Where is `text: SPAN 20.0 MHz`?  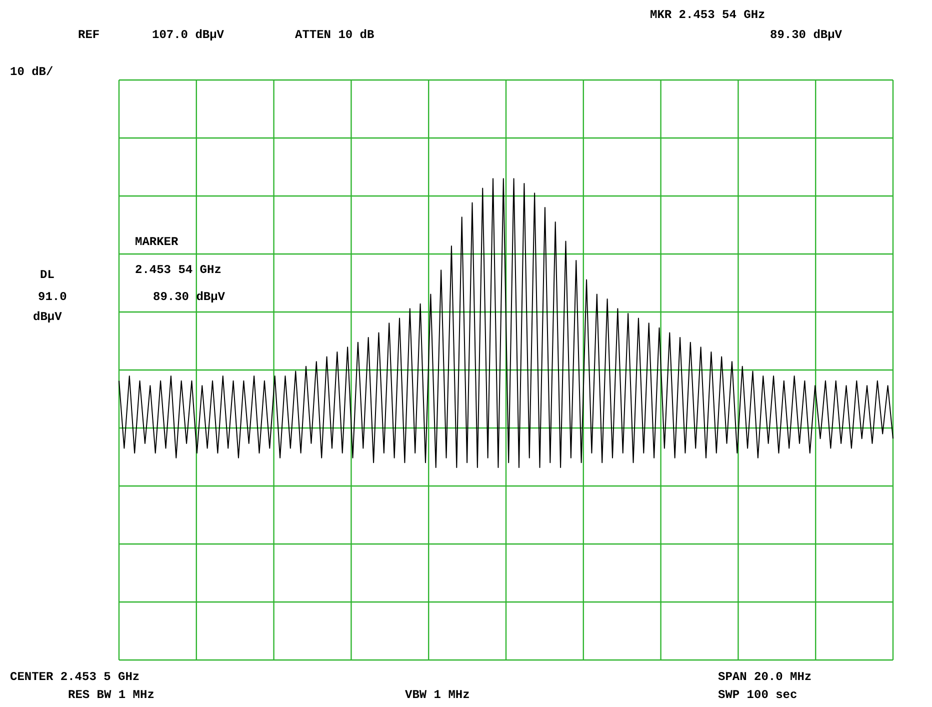 text: SPAN 20.0 MHz is located at coordinates (765, 677).